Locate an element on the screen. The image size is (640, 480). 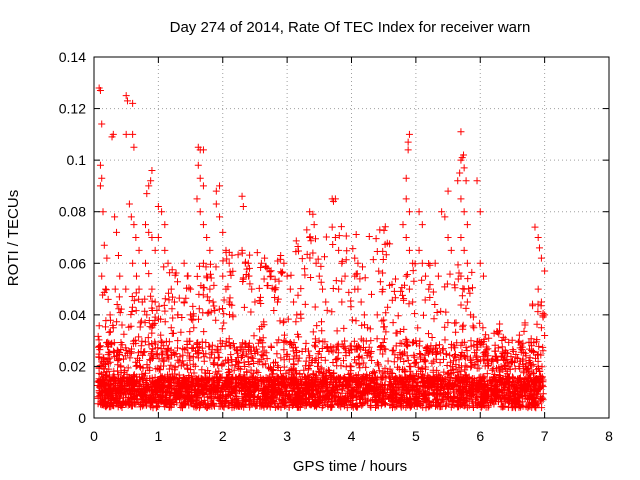
y-tick-labels: 0 0.02 0.04 0.06 0.08 0.1 0.12 0.14 is located at coordinates (72, 237).